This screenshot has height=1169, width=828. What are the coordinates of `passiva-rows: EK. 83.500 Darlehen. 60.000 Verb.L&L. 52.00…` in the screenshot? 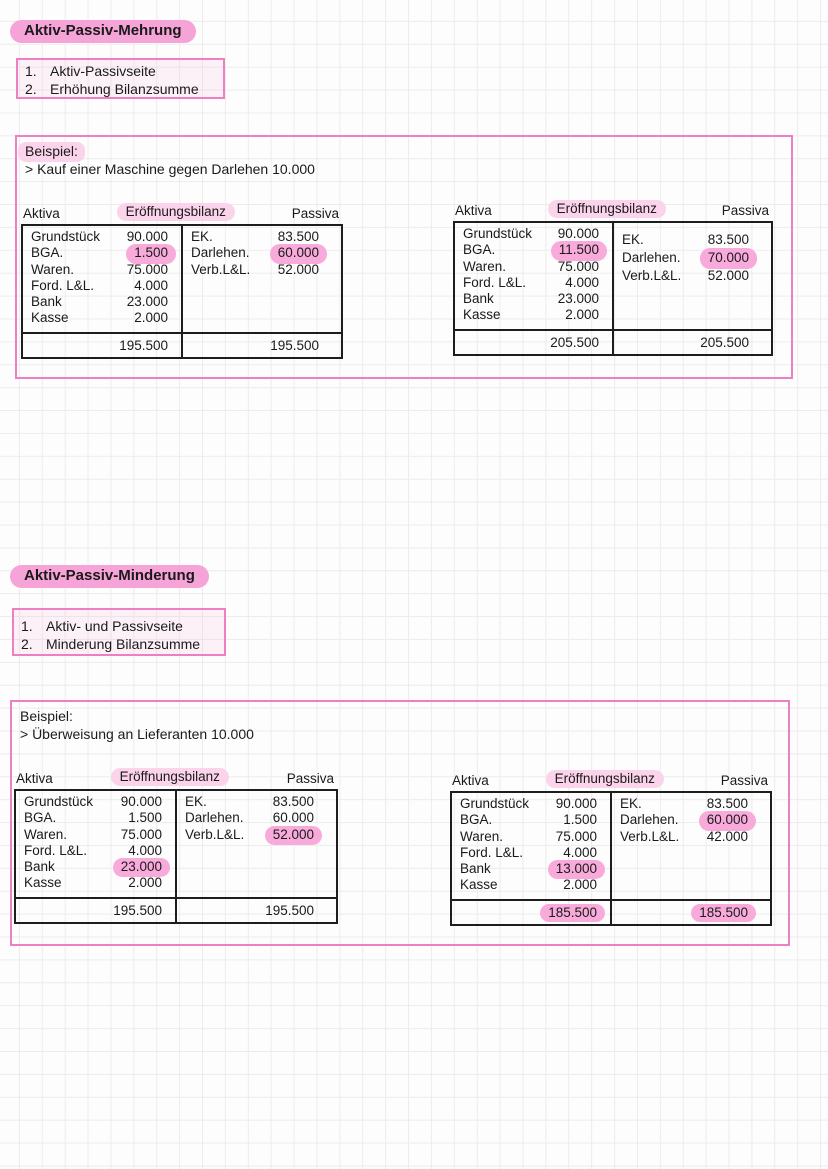 It's located at (262, 279).